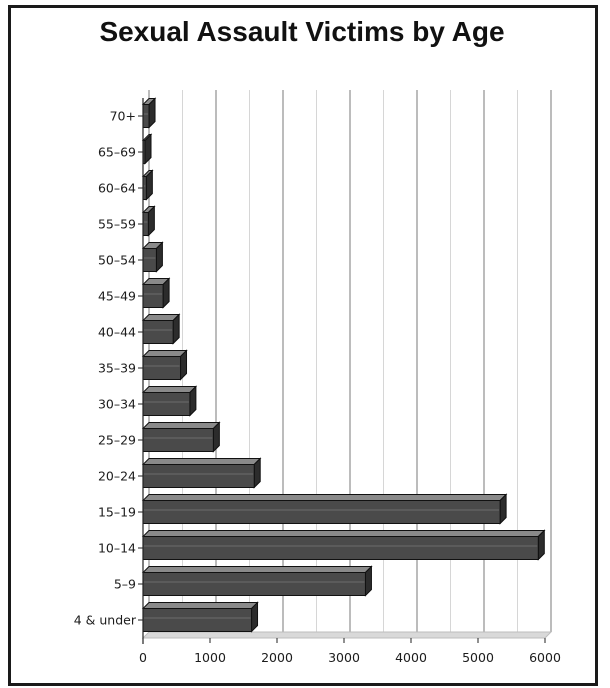 The image size is (610, 688). Describe the element at coordinates (117, 548) in the screenshot. I see `y-tick-label: 10–14` at that location.